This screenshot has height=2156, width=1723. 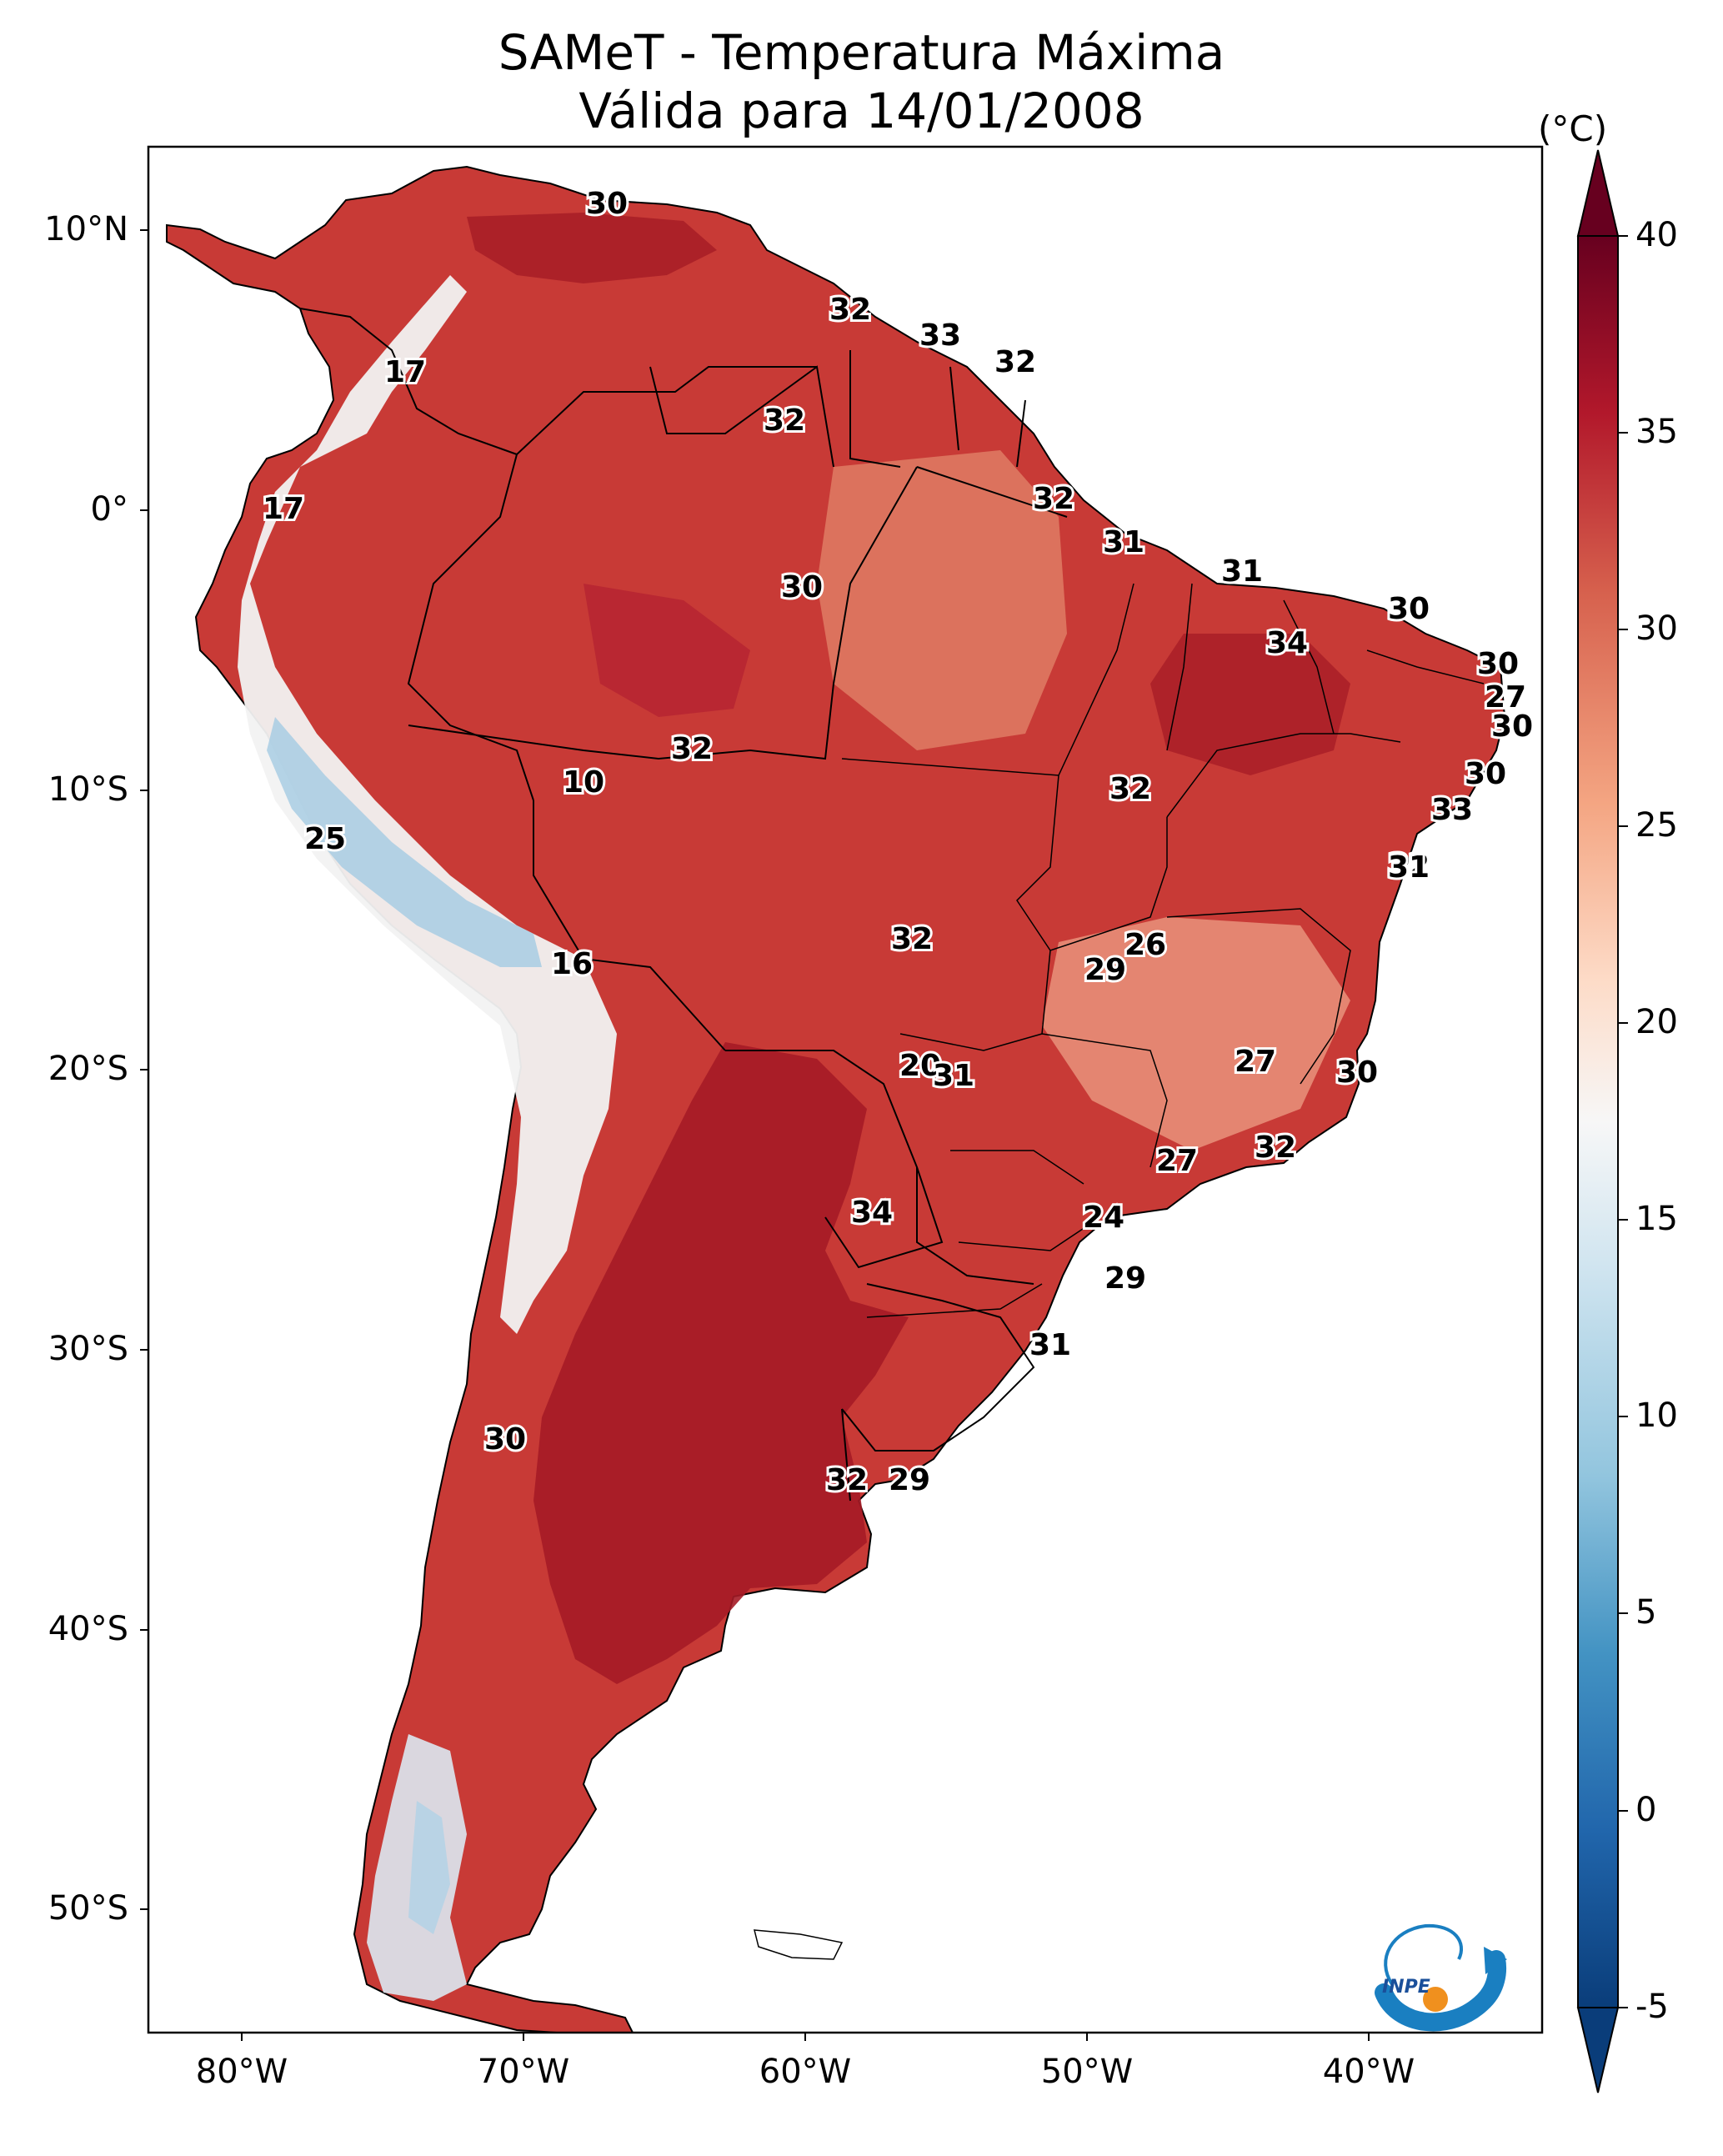 I want to click on patagonia-cold-core, so click(x=429, y=1868).